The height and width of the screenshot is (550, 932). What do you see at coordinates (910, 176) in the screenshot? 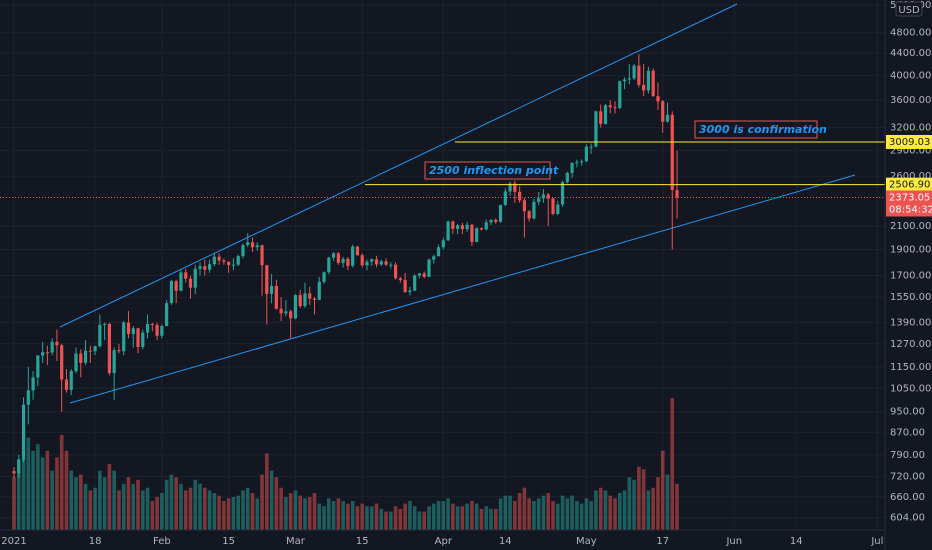
I see `y-tick-label: 2600.00` at bounding box center [910, 176].